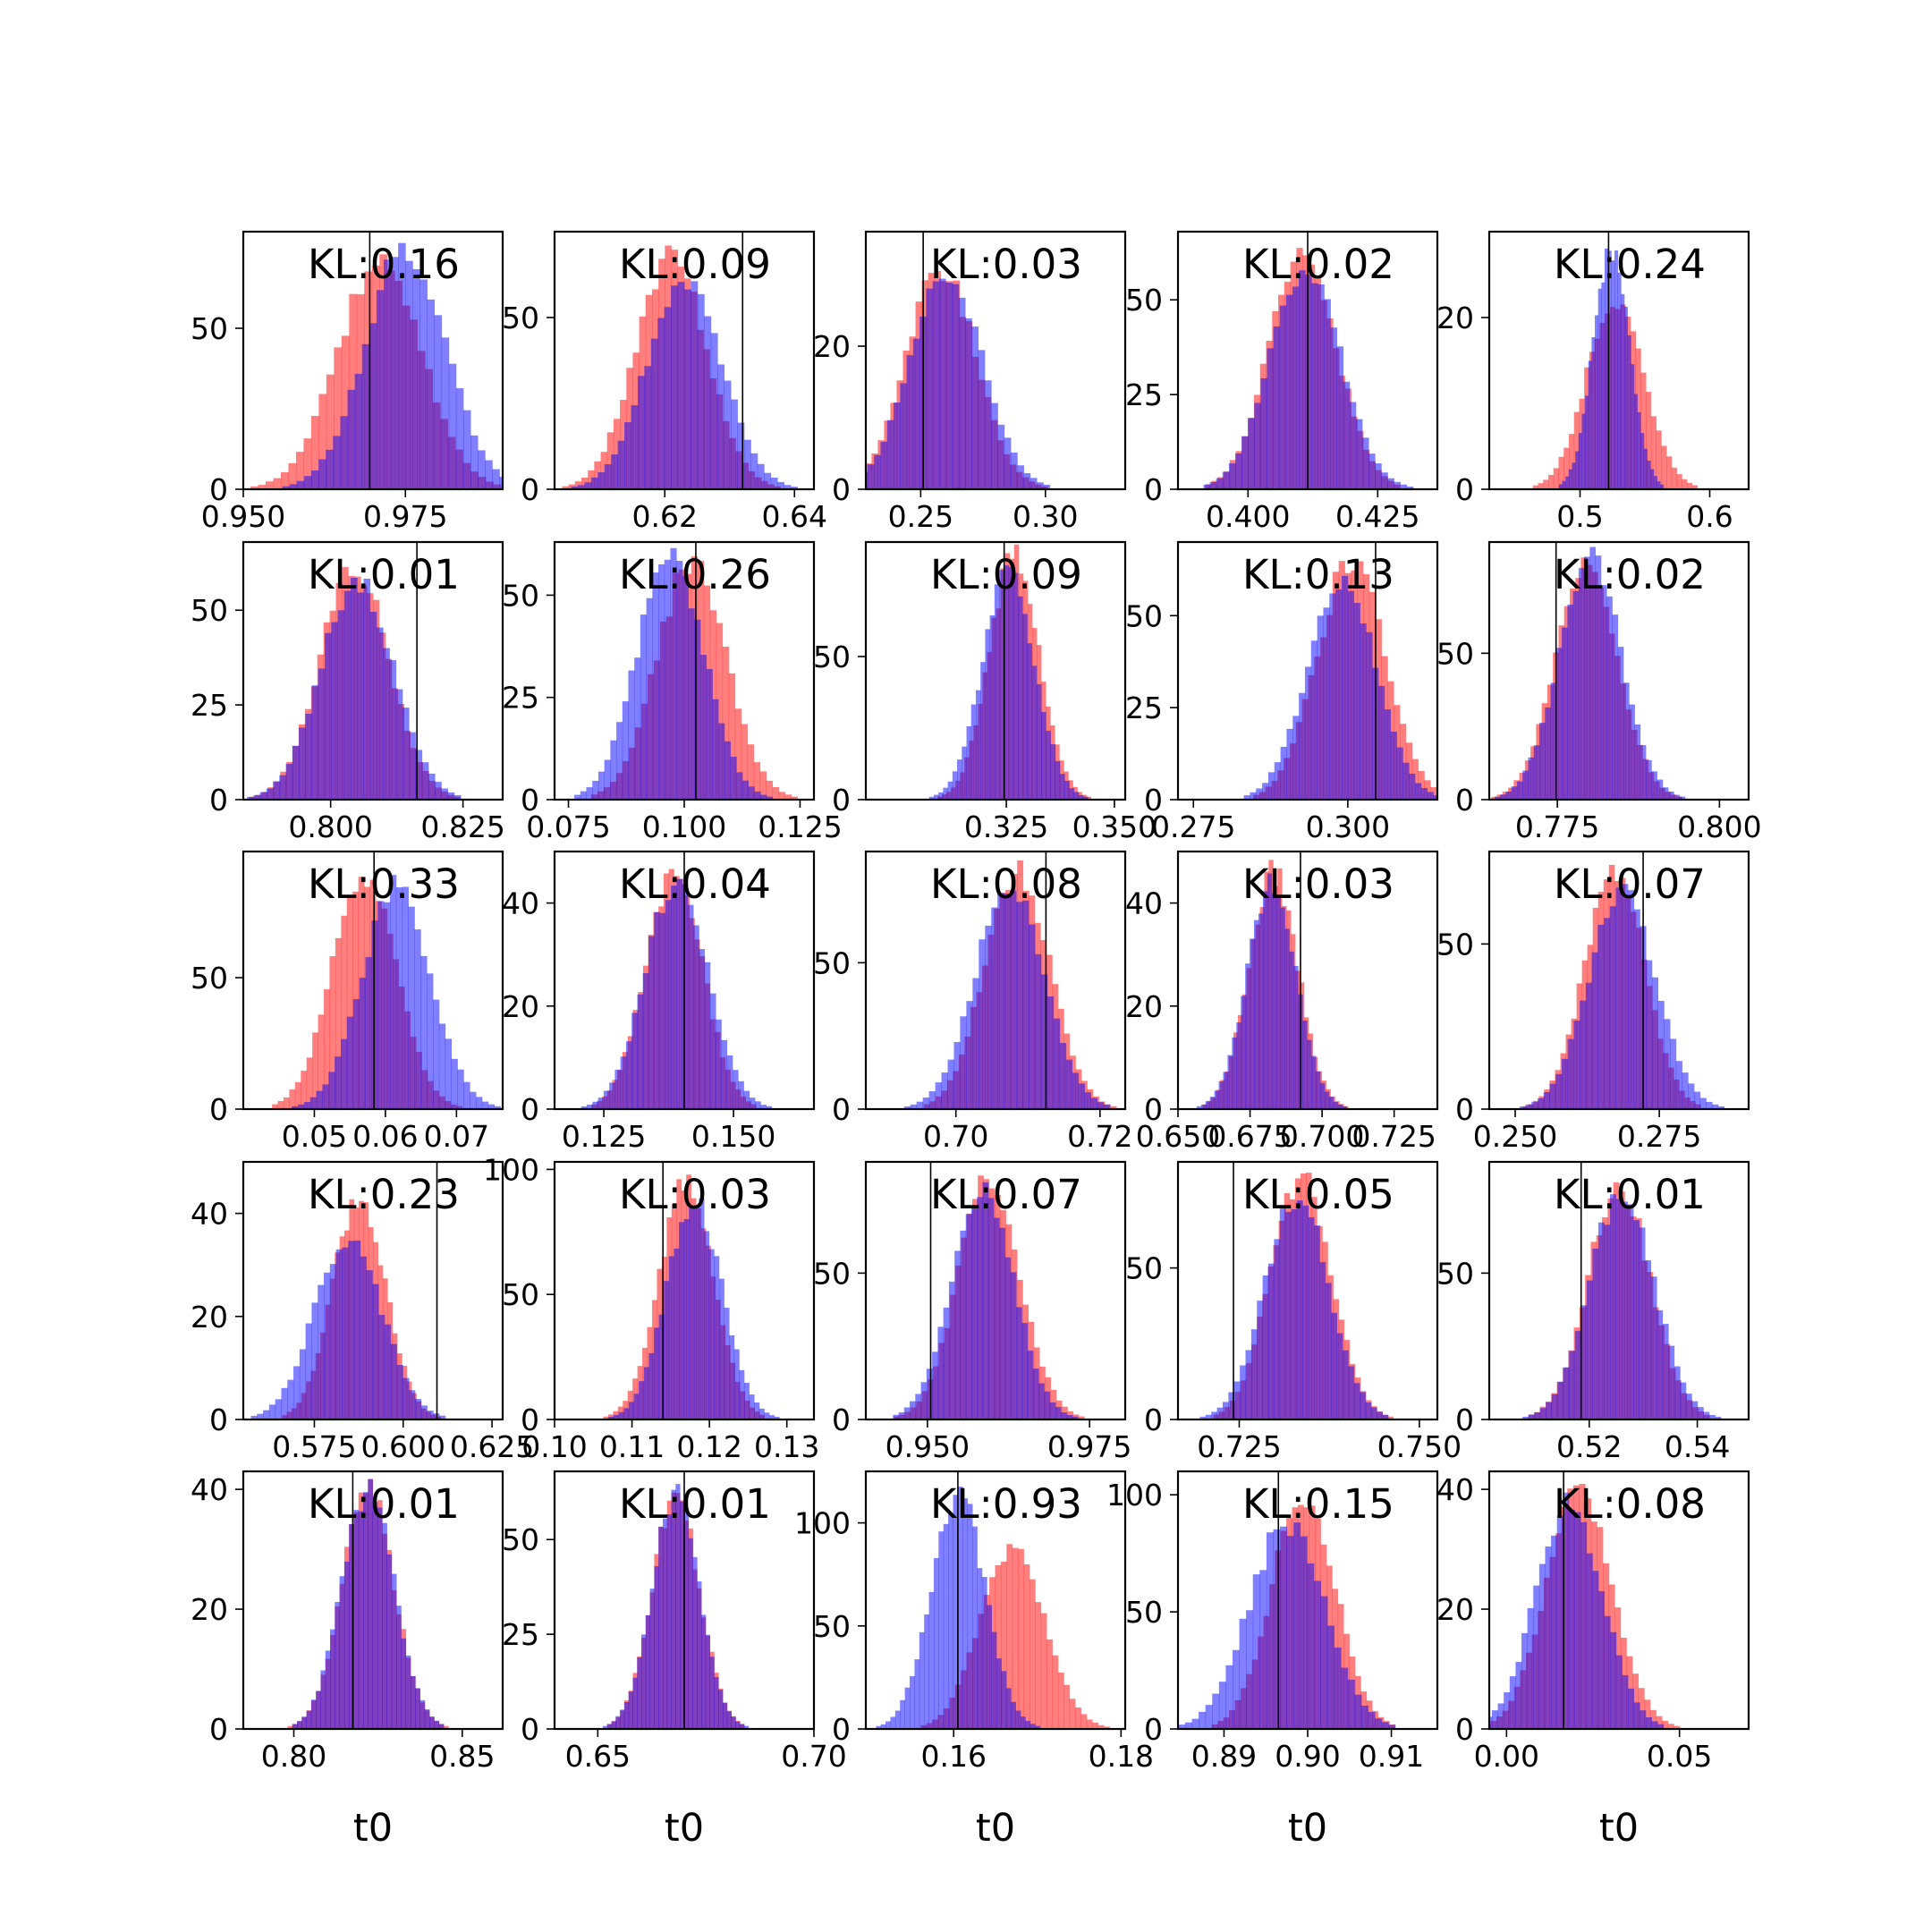 This screenshot has height=1932, width=1932. What do you see at coordinates (708, 1446) in the screenshot?
I see `x-tick-label: 0.12` at bounding box center [708, 1446].